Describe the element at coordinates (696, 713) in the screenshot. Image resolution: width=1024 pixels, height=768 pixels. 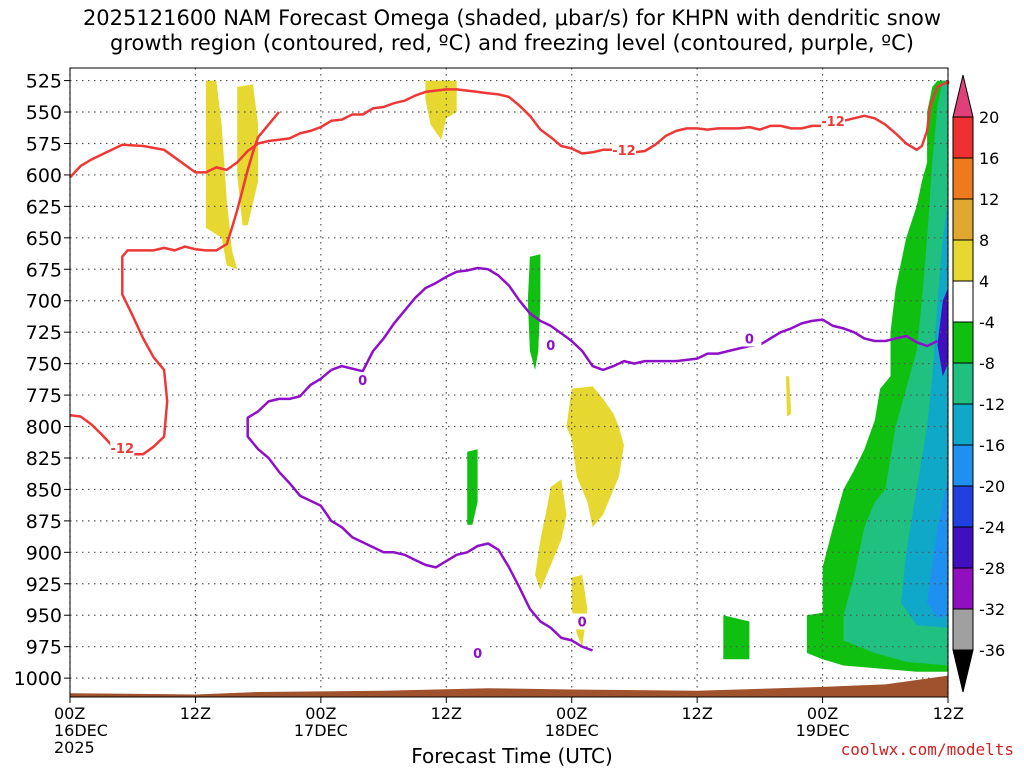
I see `x-tick-label-5: 12Z` at that location.